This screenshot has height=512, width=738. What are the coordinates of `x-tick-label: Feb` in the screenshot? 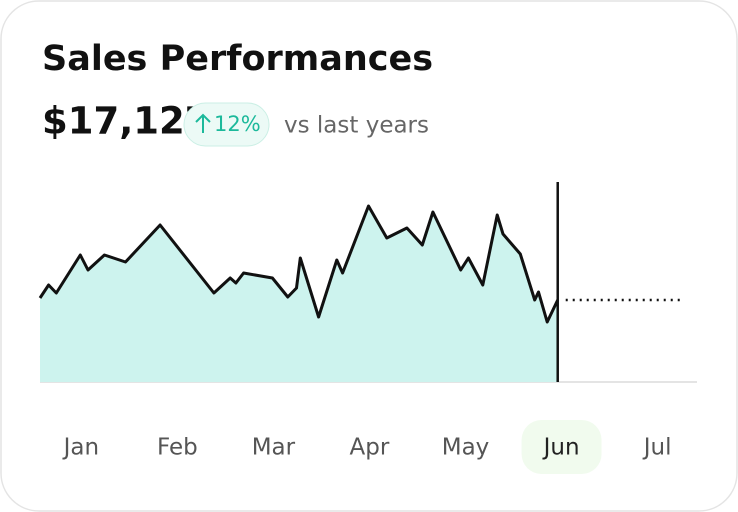 It's located at (177, 448).